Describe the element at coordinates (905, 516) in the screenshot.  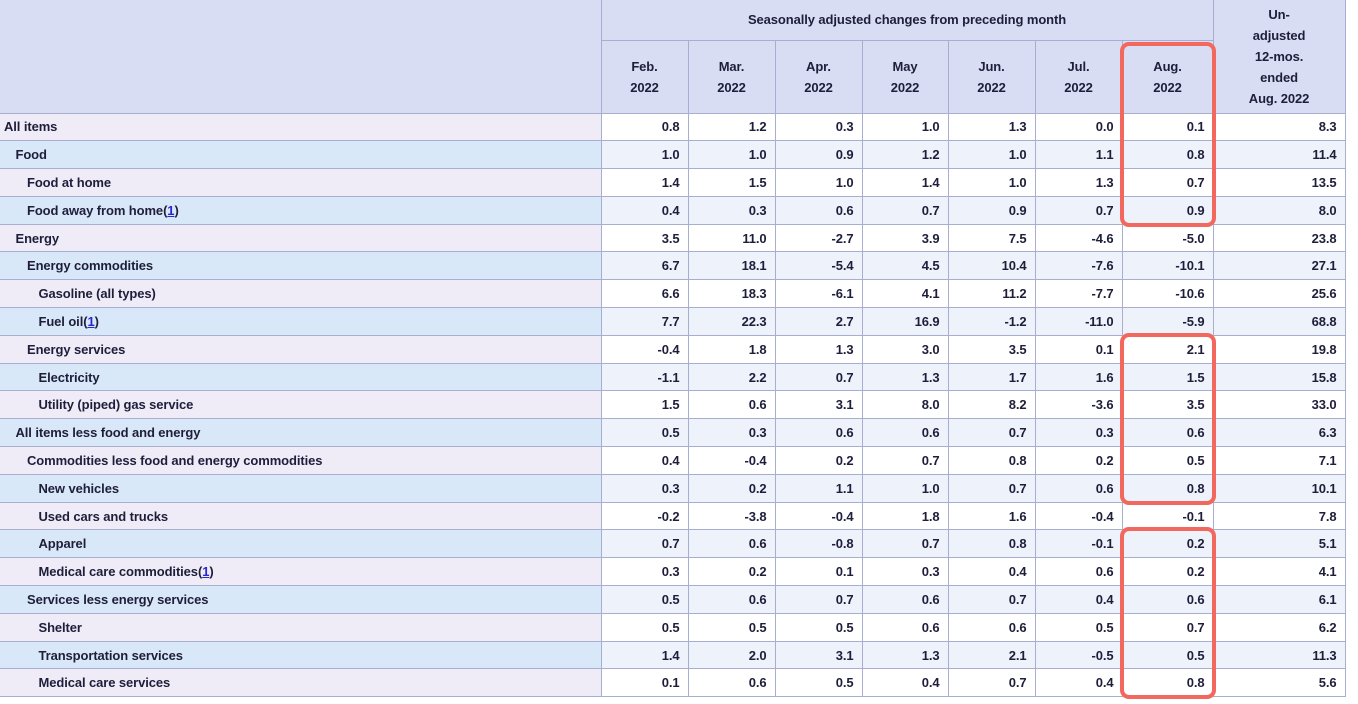
I see `value-cell: 1.8` at that location.